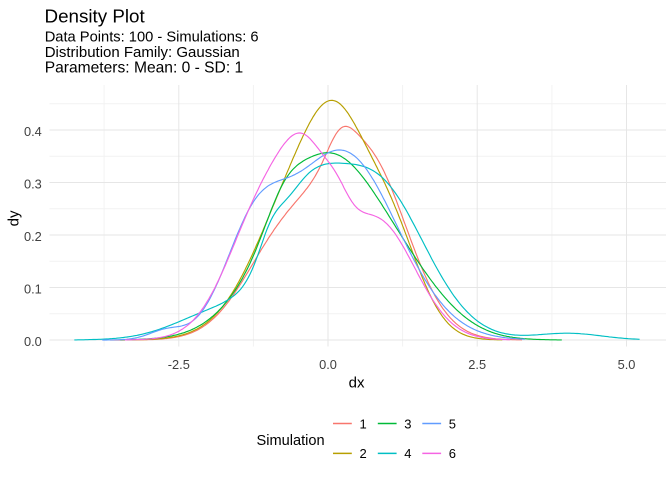 Image resolution: width=672 pixels, height=485 pixels. I want to click on svg-text: 6, so click(452, 453).